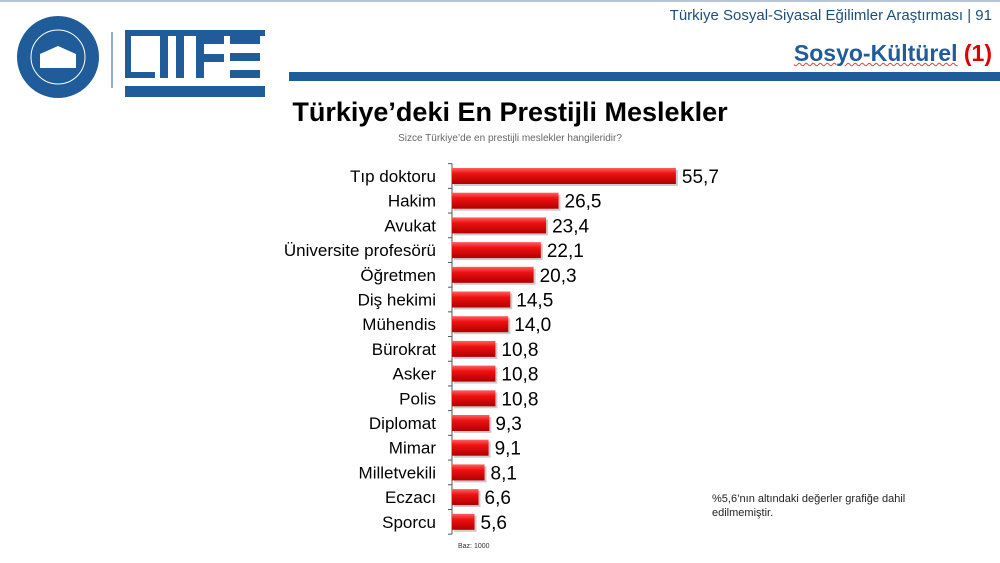  I want to click on category-label: Diş hekimi, so click(397, 300).